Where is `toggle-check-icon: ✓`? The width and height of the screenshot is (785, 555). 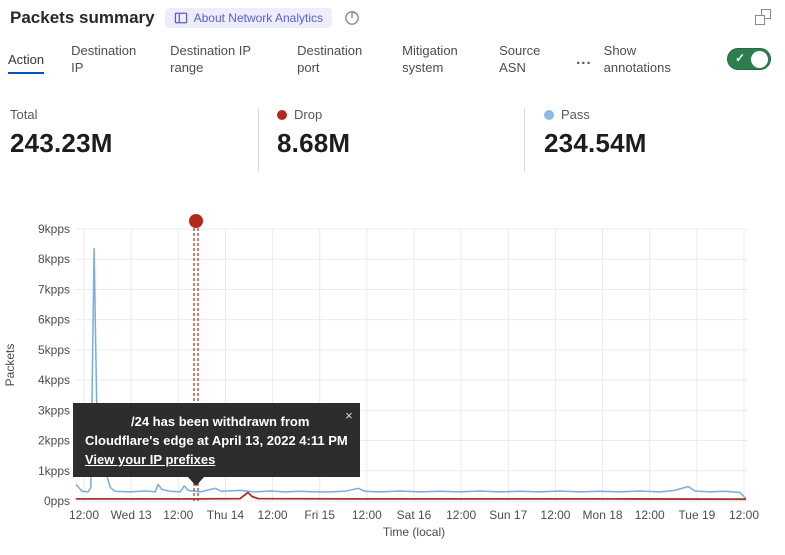 toggle-check-icon: ✓ is located at coordinates (740, 58).